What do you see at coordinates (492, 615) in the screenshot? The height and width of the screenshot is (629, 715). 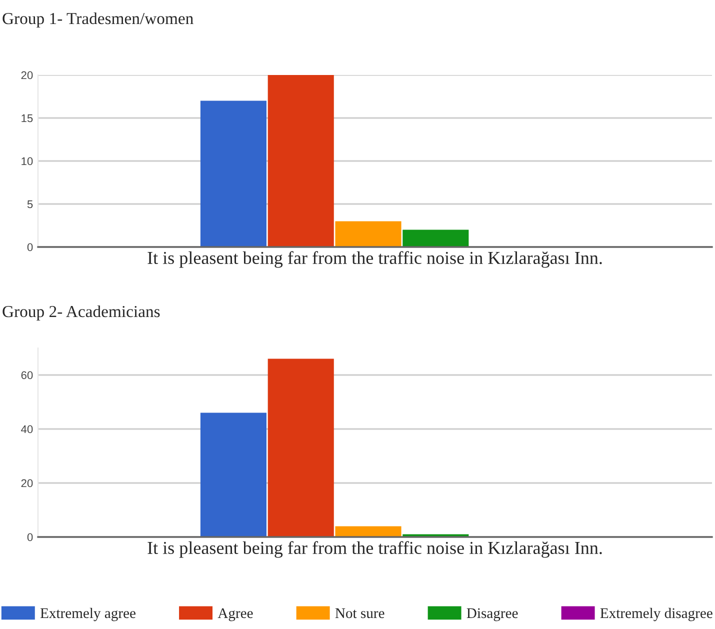 I see `legend-label: Disagree` at bounding box center [492, 615].